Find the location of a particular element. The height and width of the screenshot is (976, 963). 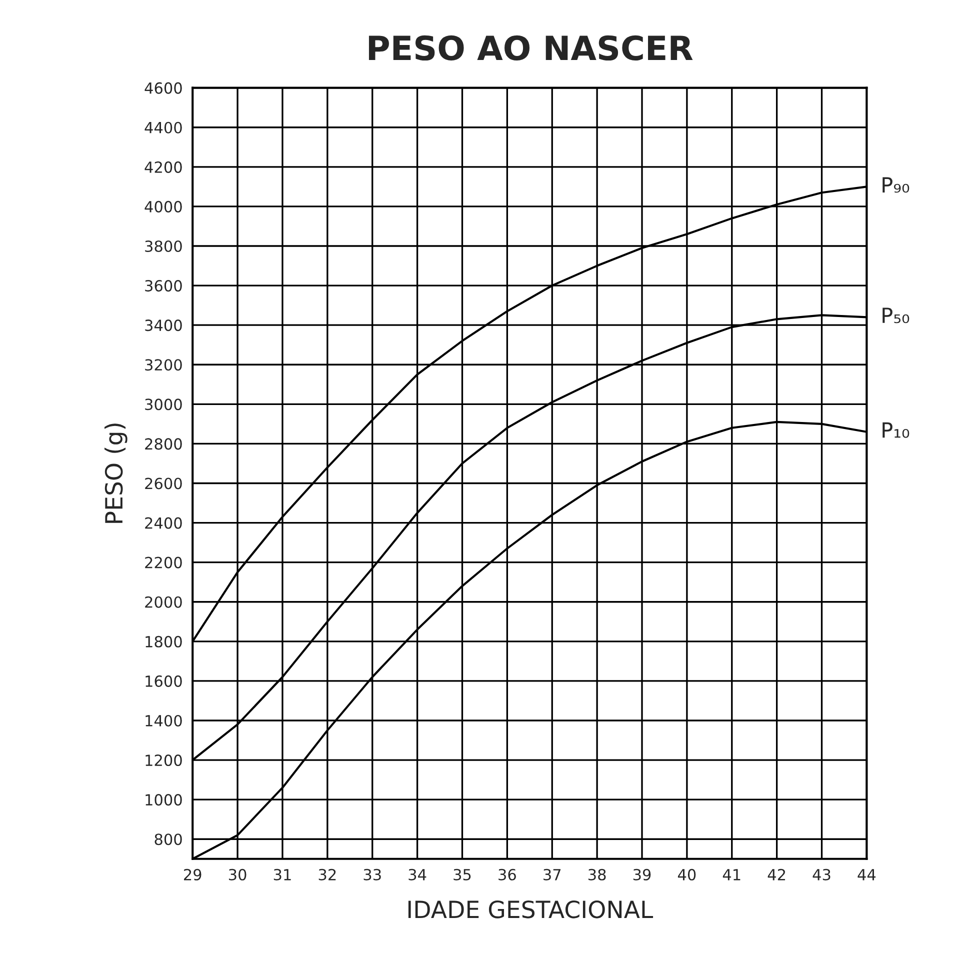

y-tick-label: 1200 is located at coordinates (164, 760).